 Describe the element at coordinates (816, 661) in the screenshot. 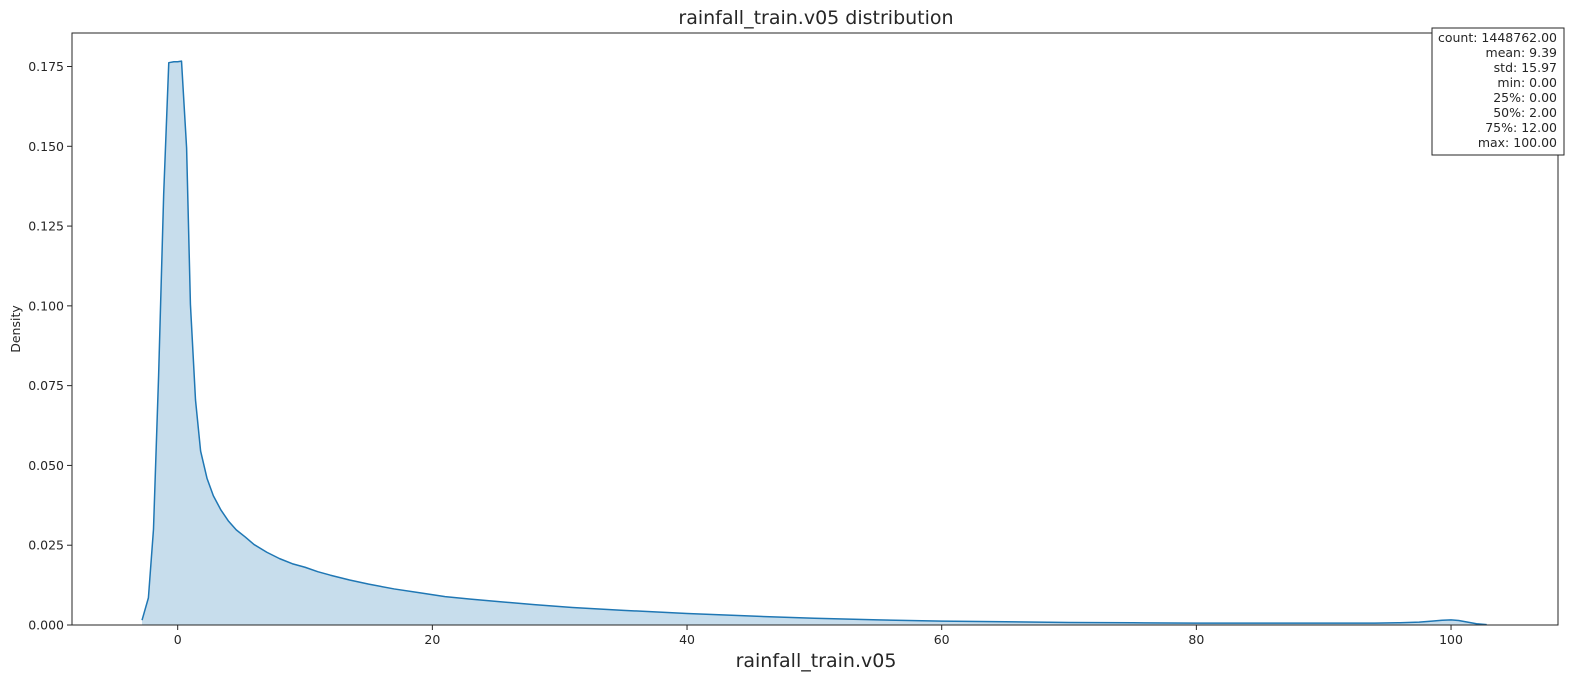

I see `x-axis-label: rainfall_train.v05` at that location.